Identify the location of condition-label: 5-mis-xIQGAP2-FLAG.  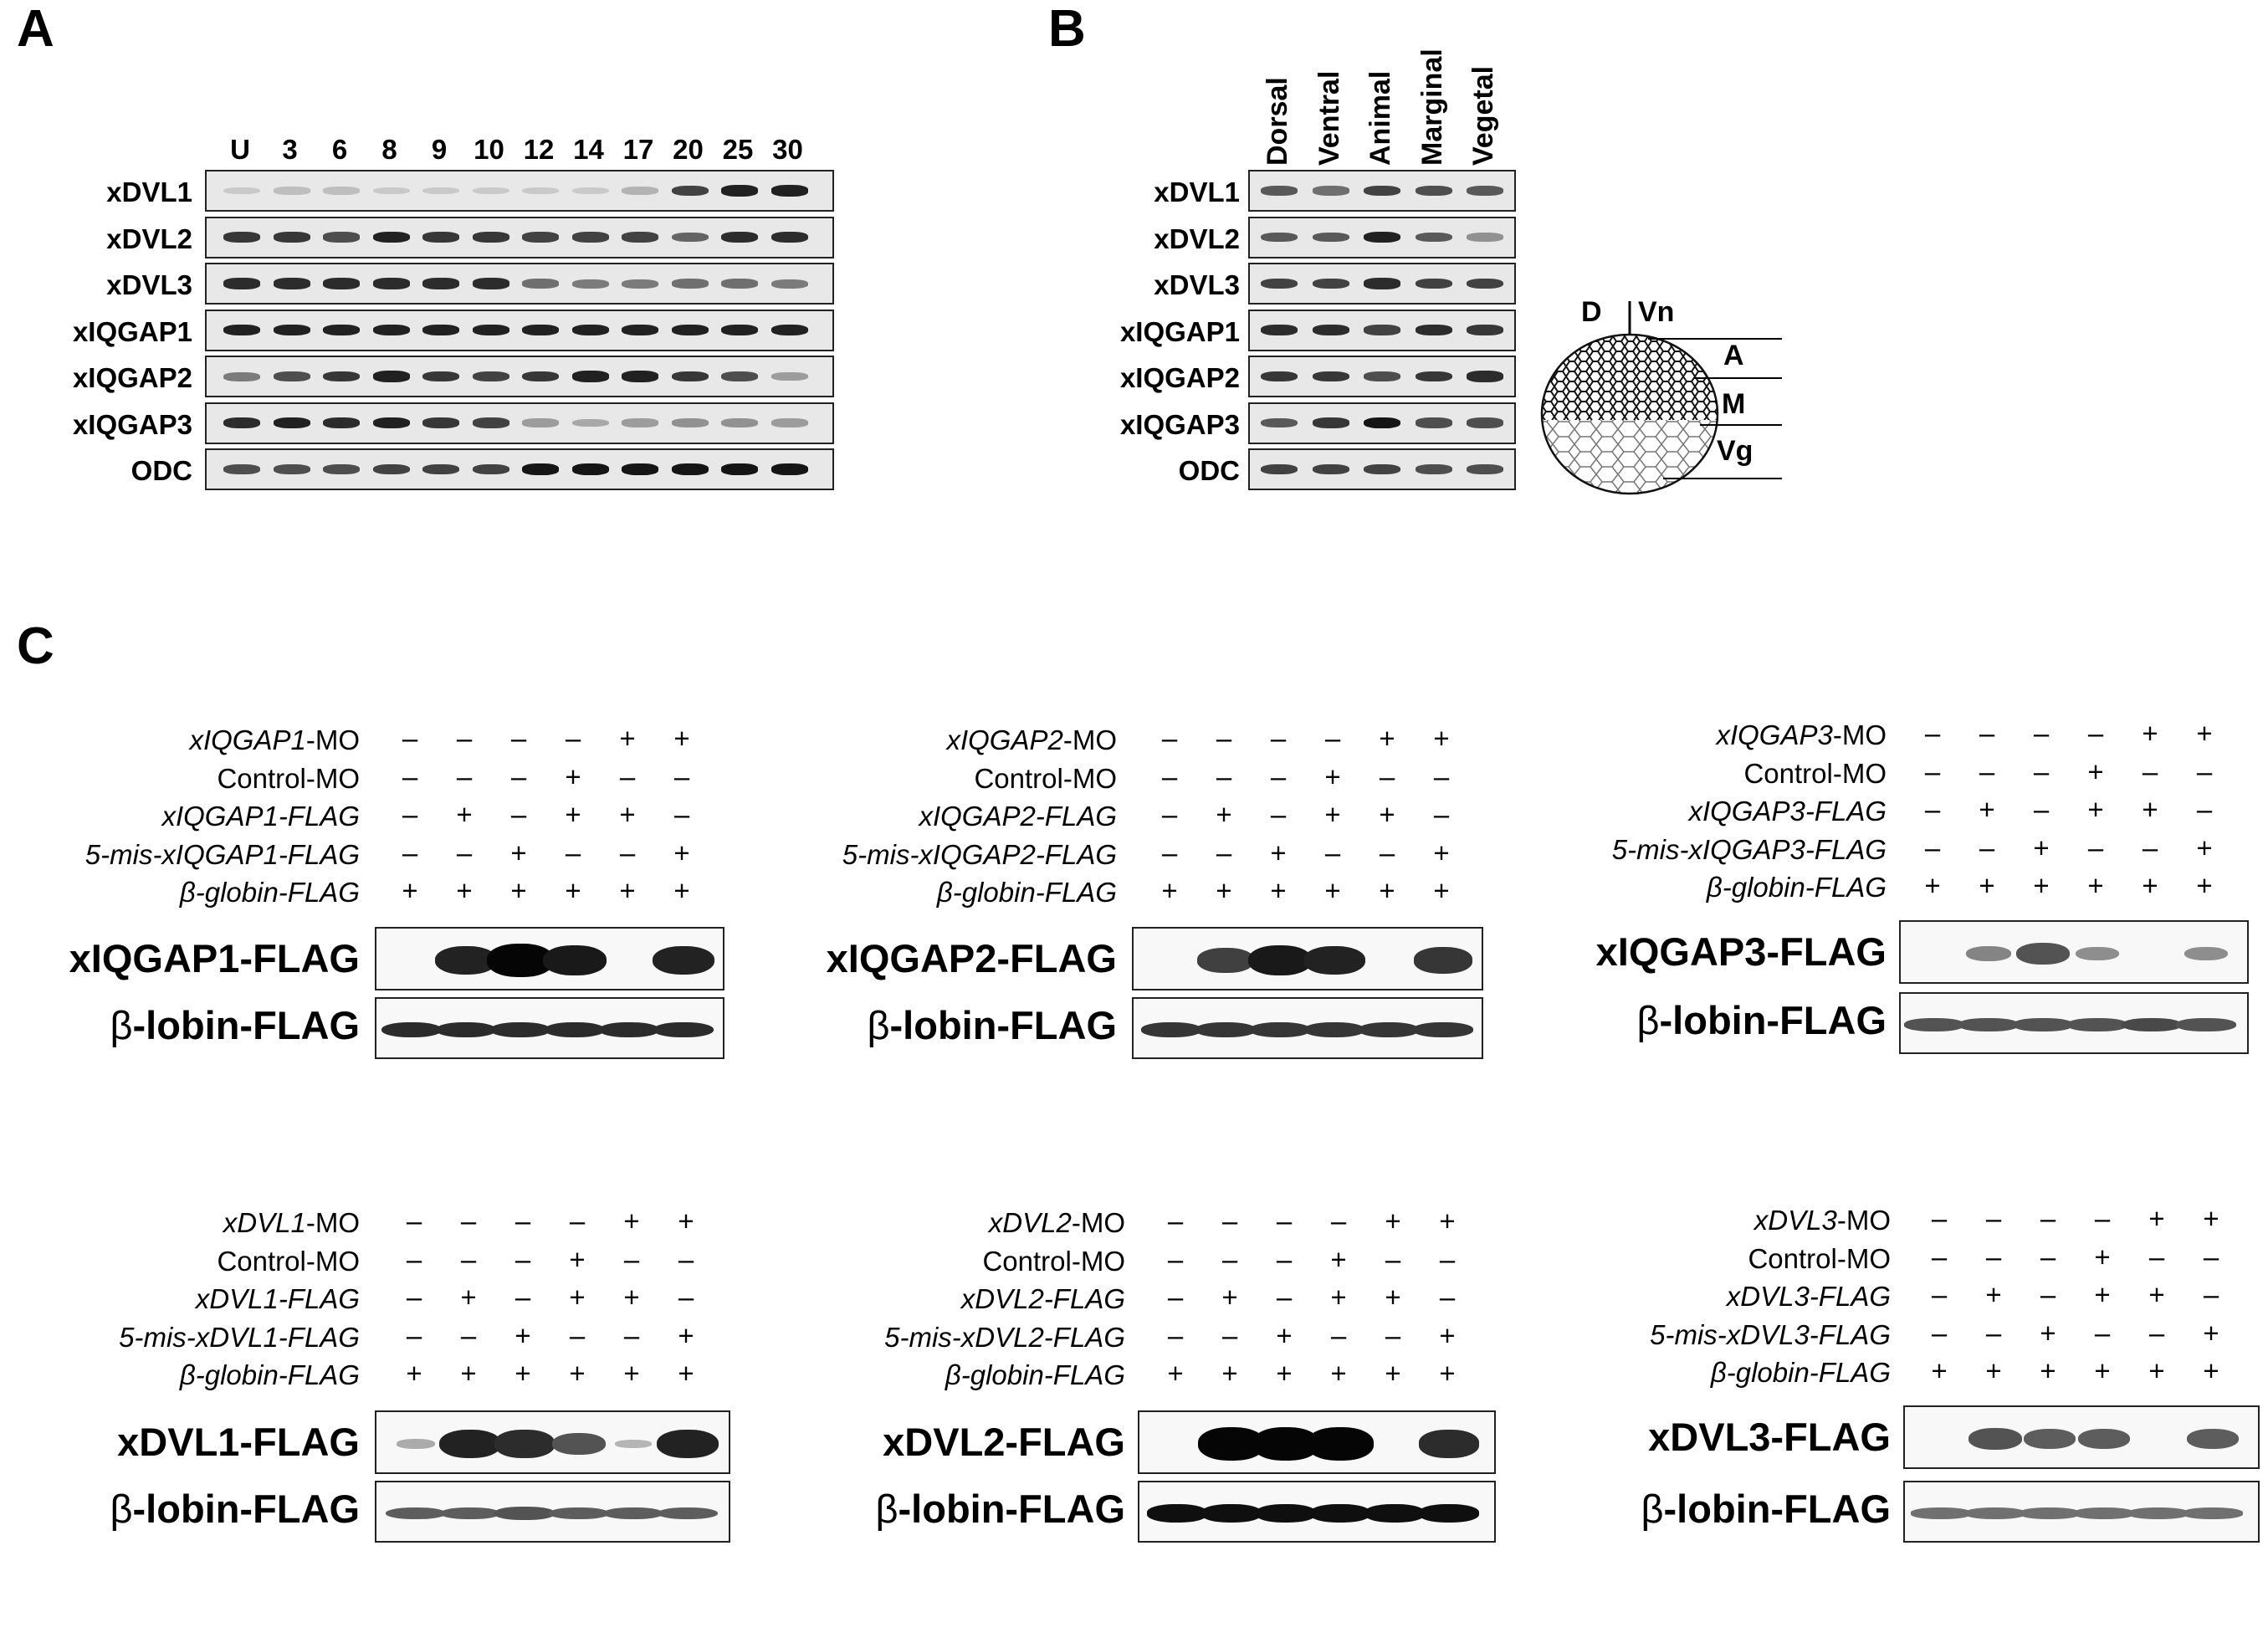
(979, 854).